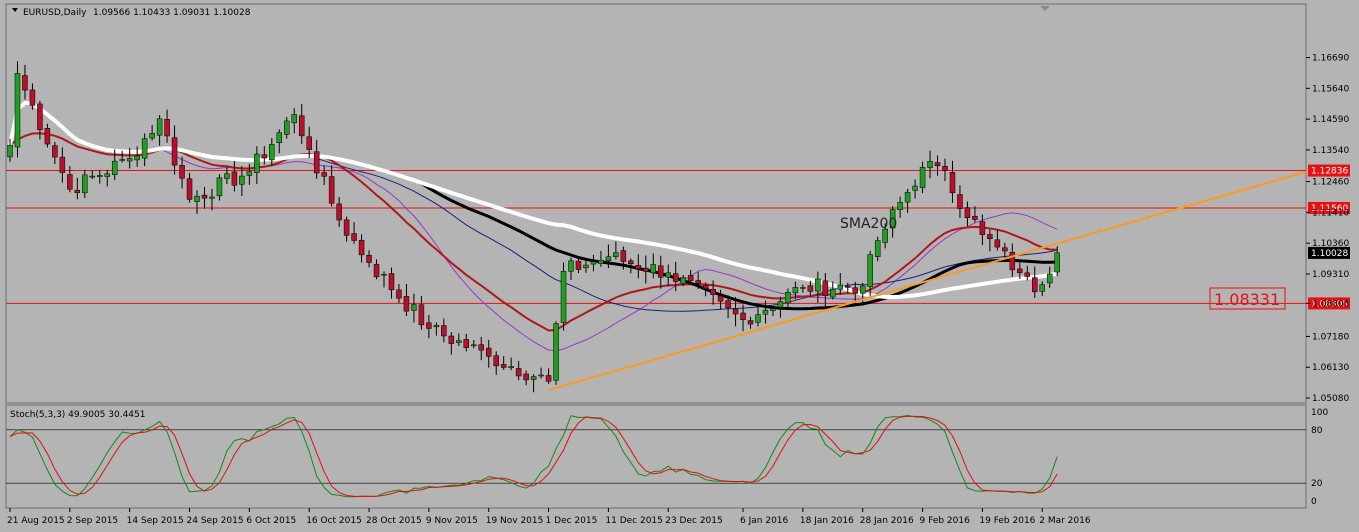  I want to click on date-tick-label: 18 Jan 2016, so click(827, 521).